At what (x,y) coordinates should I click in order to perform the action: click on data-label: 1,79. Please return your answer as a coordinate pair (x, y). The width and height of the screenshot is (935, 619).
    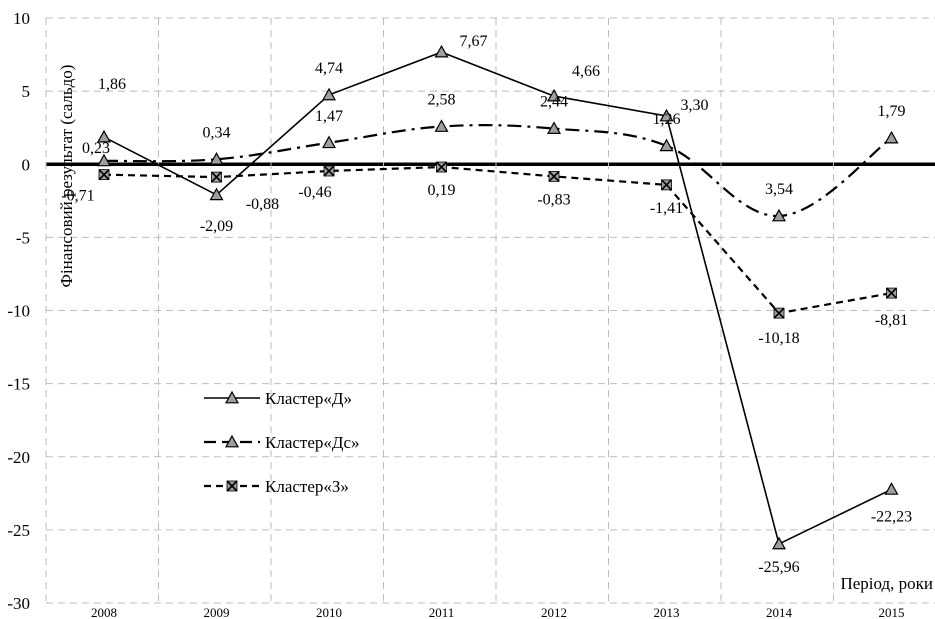
    Looking at the image, I should click on (892, 111).